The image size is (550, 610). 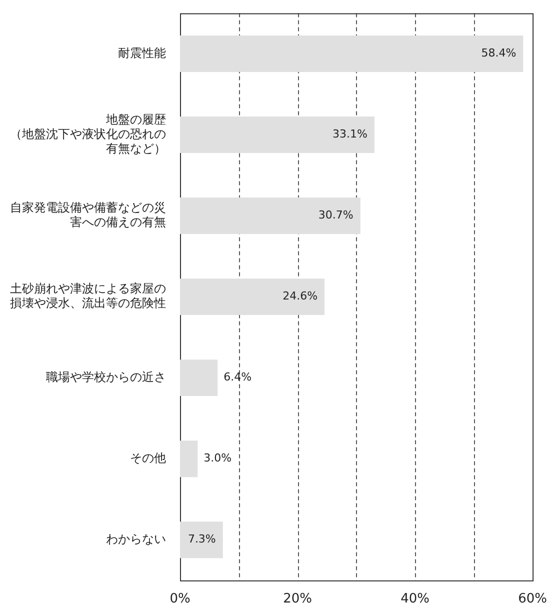 What do you see at coordinates (218, 458) in the screenshot?
I see `data-label: 3.0%` at bounding box center [218, 458].